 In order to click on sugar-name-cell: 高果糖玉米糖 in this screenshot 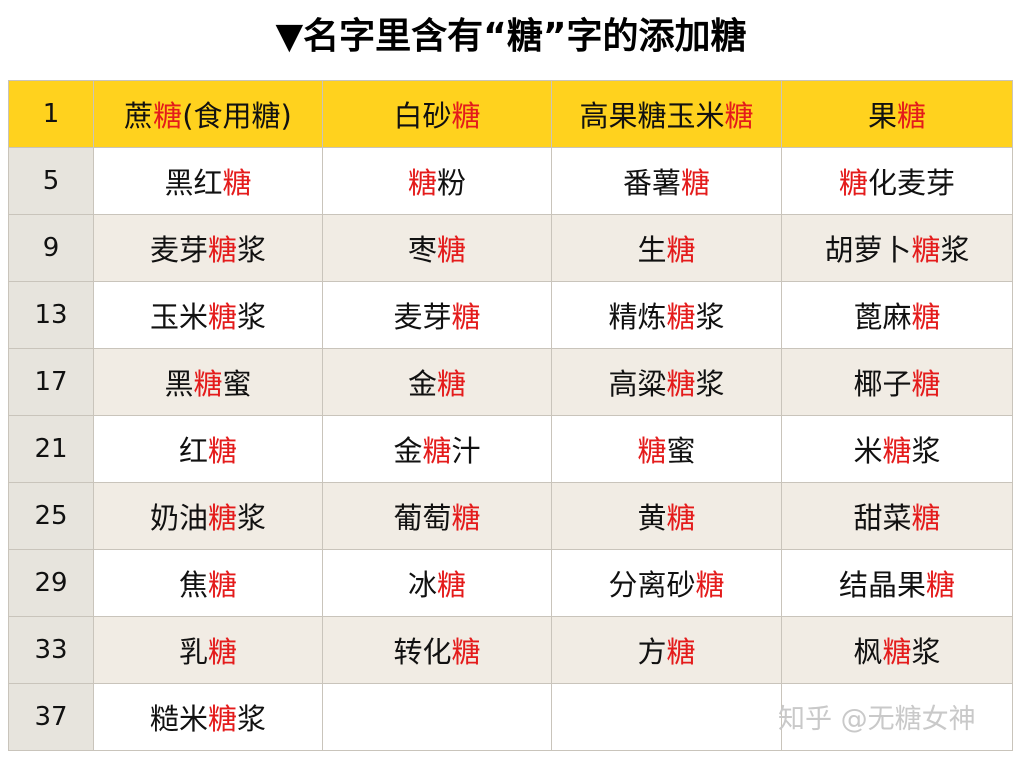, I will do `click(666, 114)`.